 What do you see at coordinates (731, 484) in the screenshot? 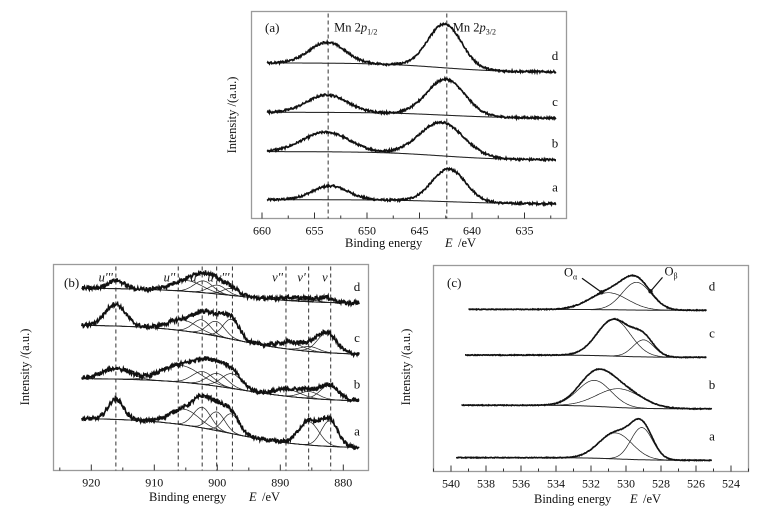
I see `x-tick-label: 524` at bounding box center [731, 484].